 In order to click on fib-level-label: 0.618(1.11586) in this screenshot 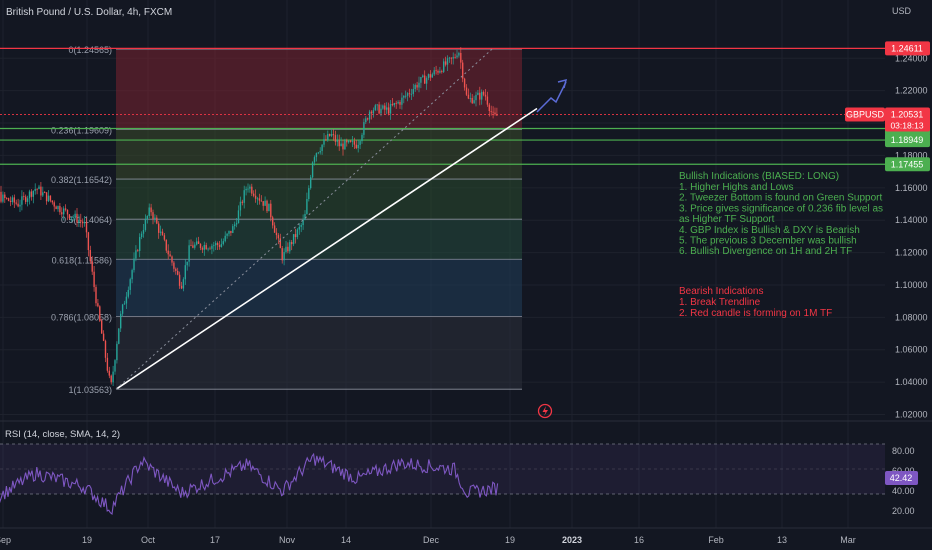, I will do `click(82, 260)`.